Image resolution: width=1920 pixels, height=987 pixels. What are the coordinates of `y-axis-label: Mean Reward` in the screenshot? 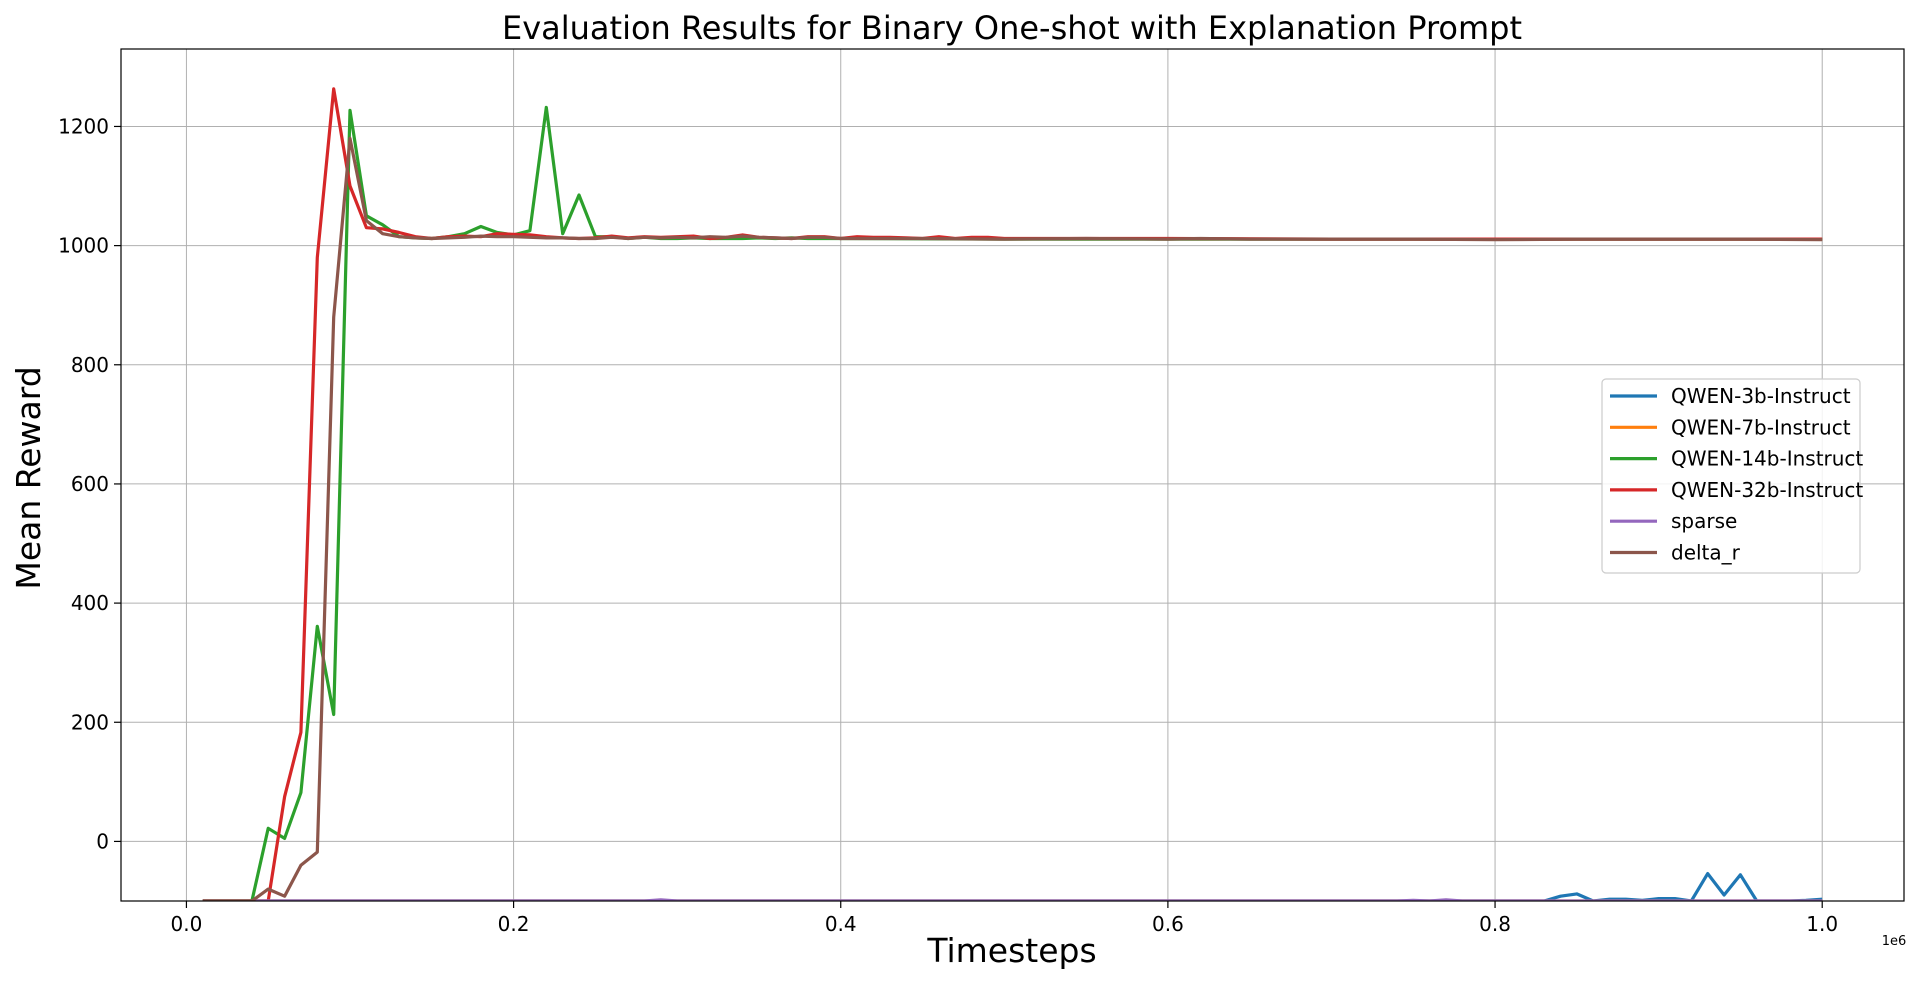 It's located at (28, 477).